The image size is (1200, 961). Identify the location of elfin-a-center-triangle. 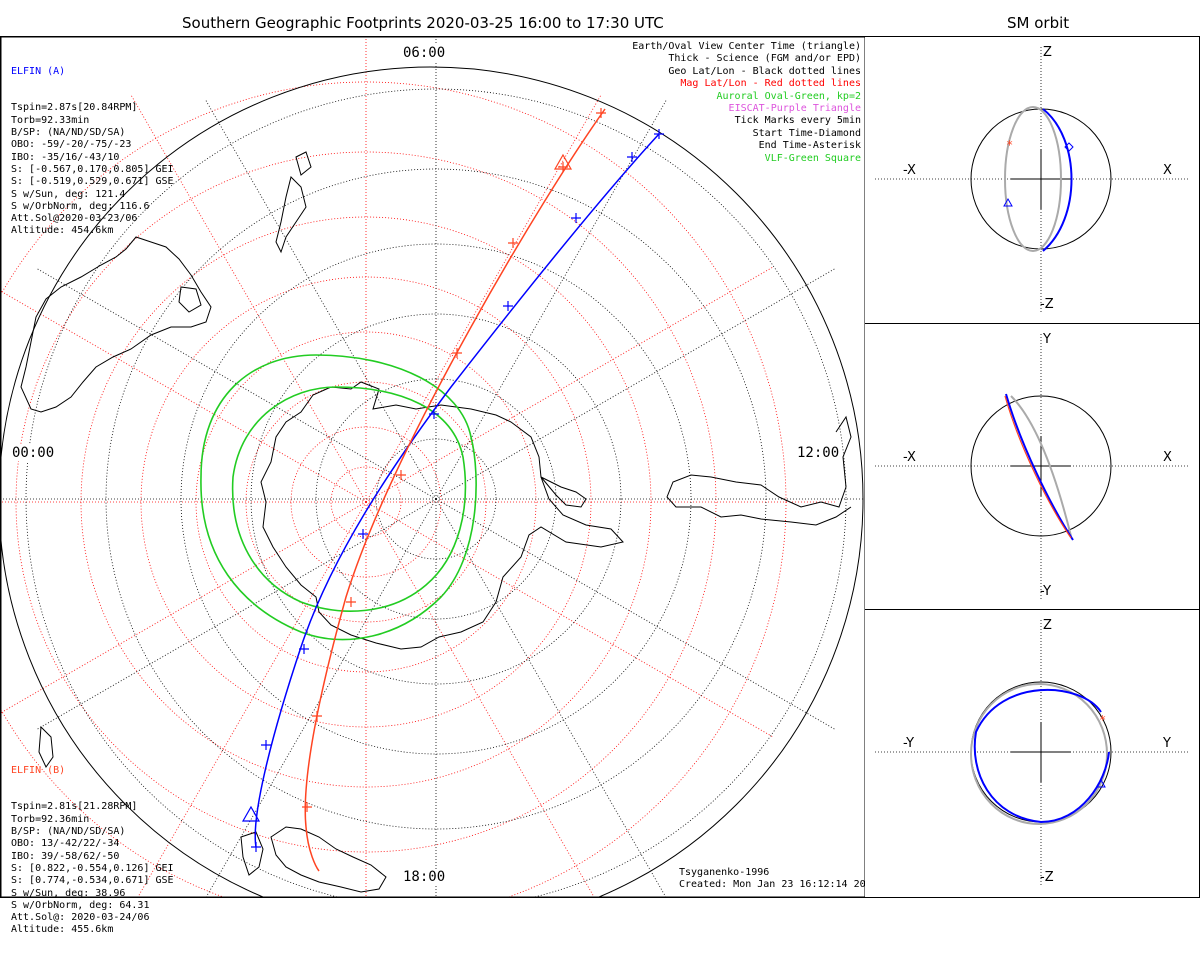
(251, 813).